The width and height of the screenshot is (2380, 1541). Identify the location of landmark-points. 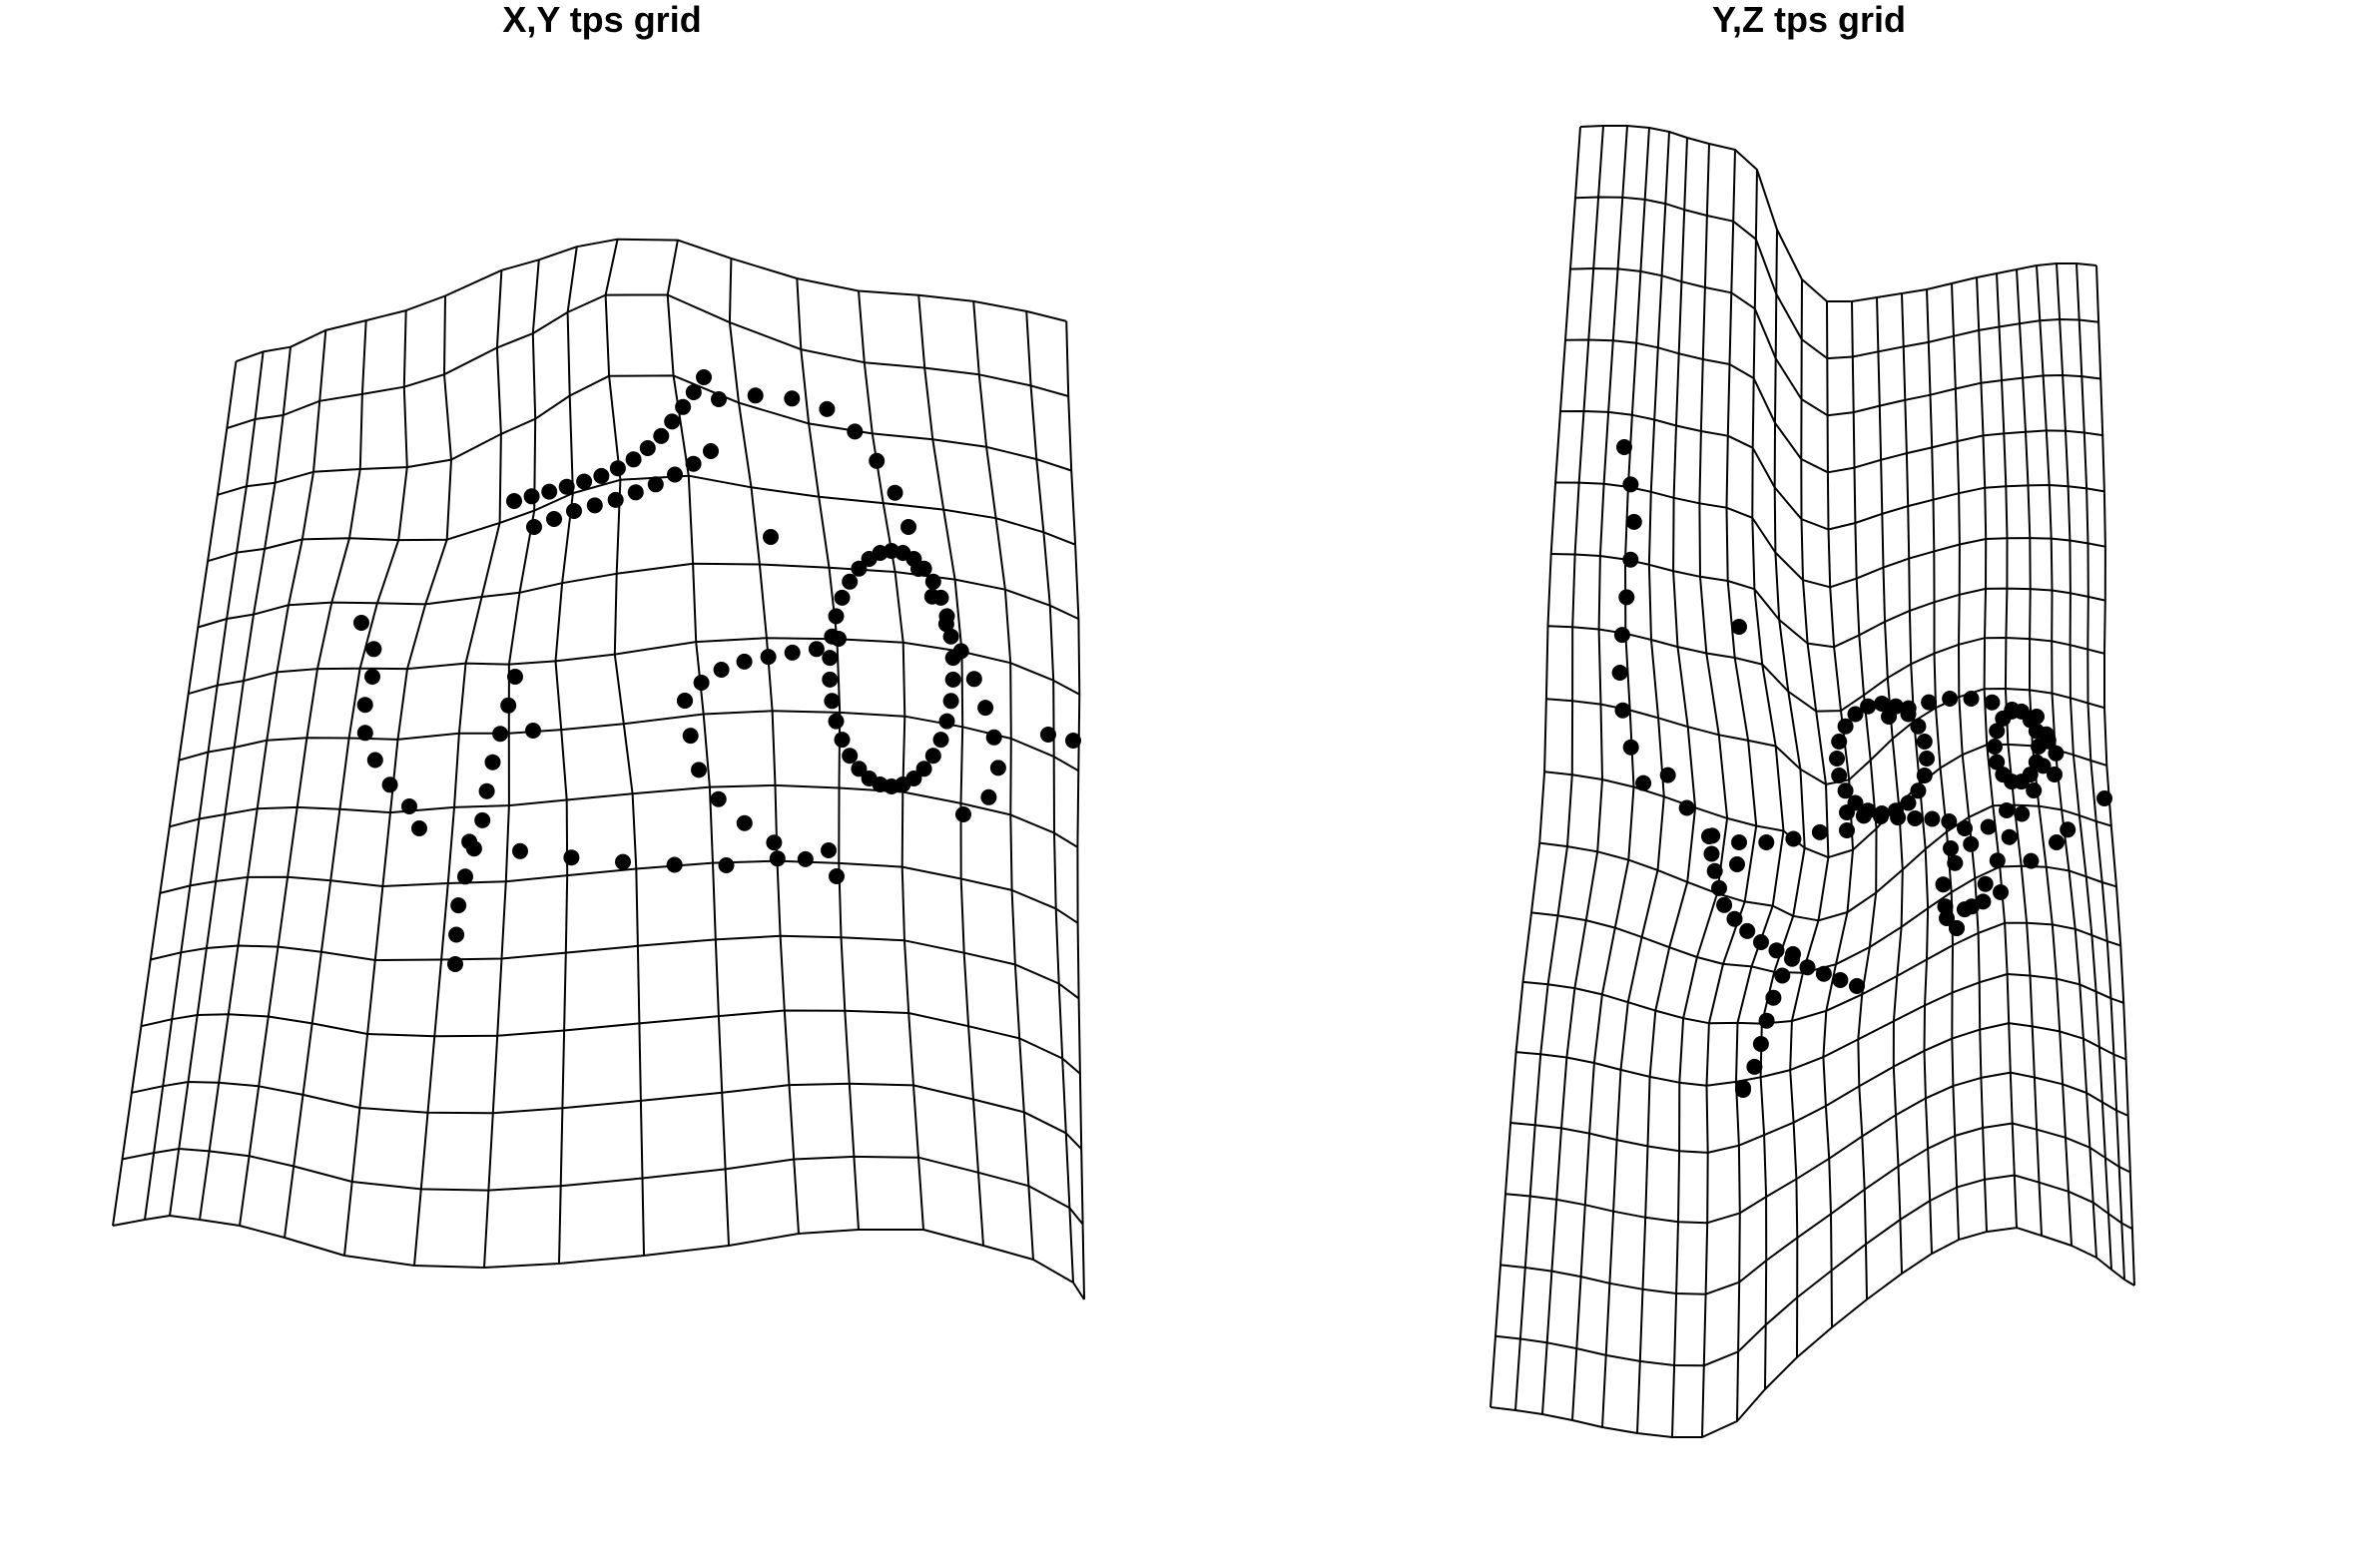
(717, 670).